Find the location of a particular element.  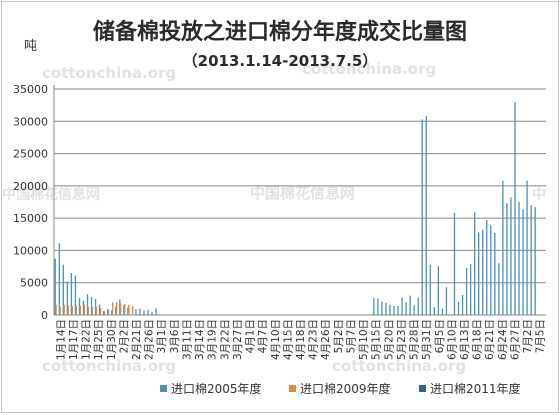

x-tick-label: 1月22日 is located at coordinates (87, 339).